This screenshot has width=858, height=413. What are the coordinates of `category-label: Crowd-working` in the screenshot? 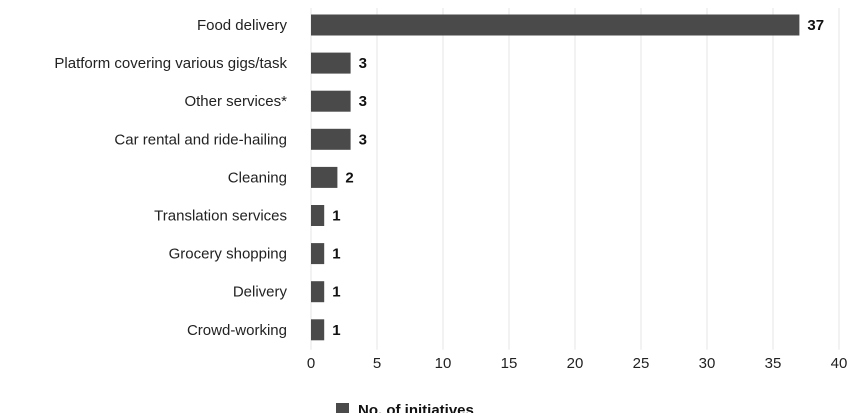 It's located at (237, 330).